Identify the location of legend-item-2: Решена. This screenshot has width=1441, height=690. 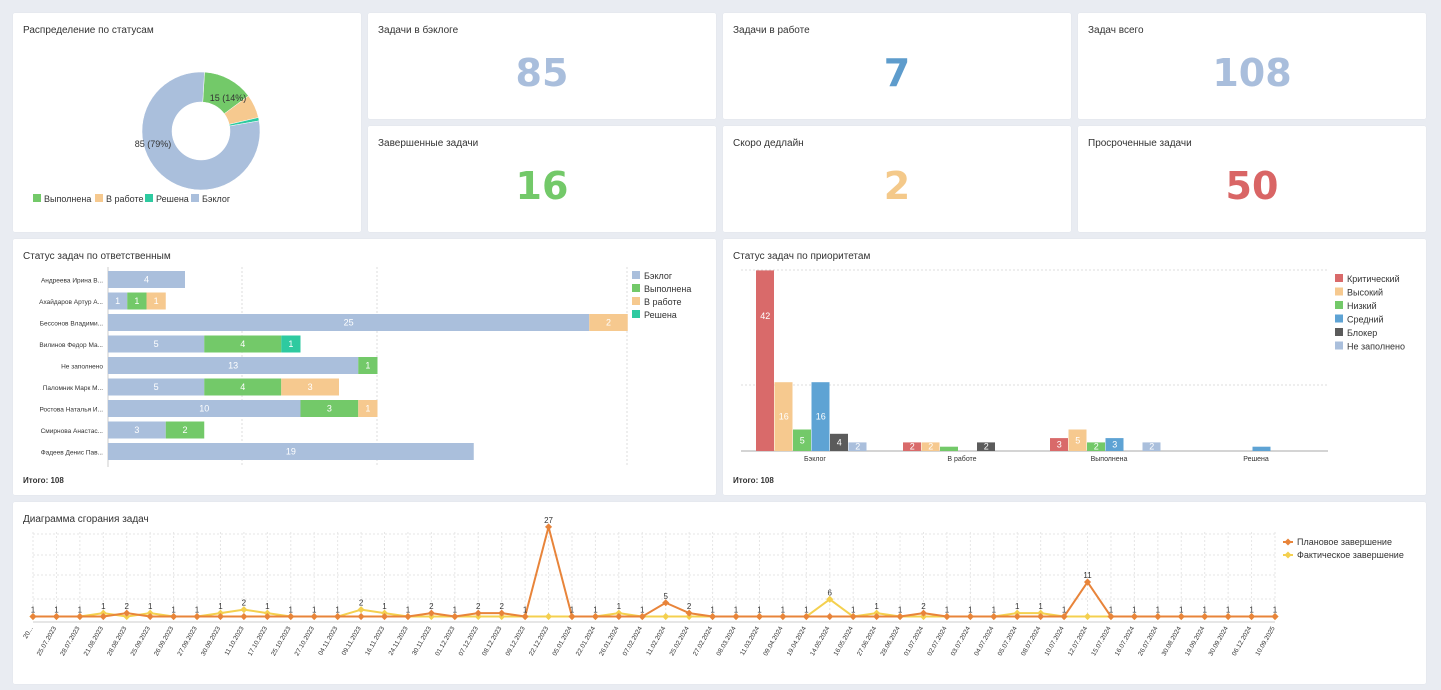
(172, 199).